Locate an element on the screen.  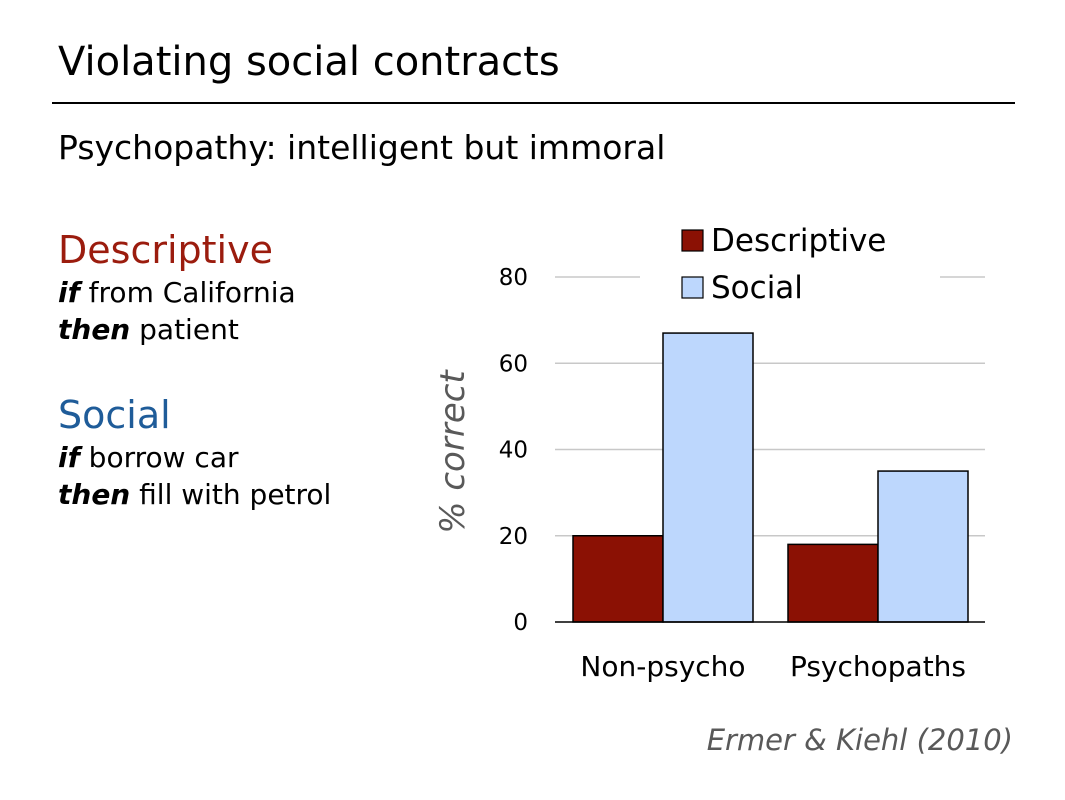
social-then-keyword: then is located at coordinates (94, 494).